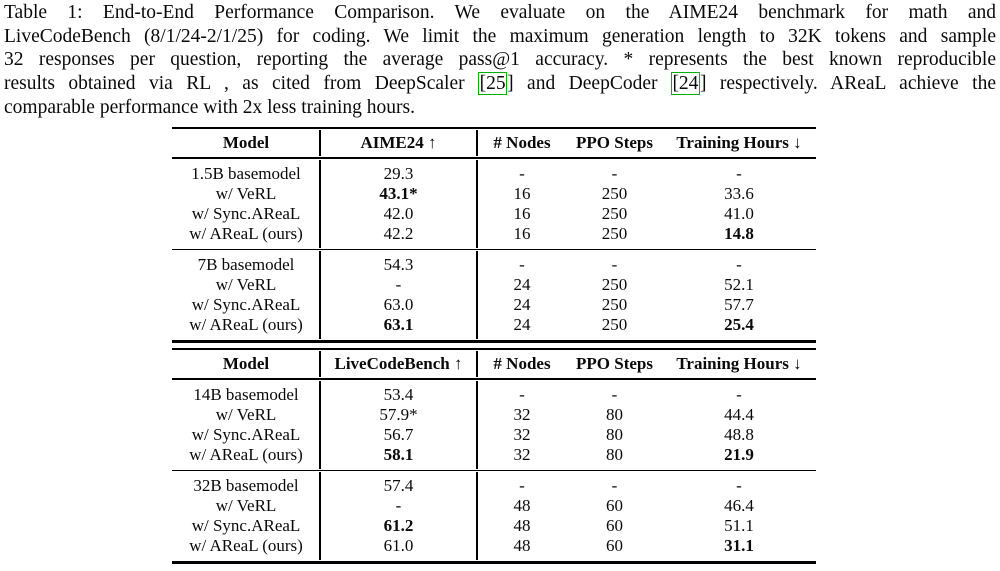  Describe the element at coordinates (494, 379) in the screenshot. I see `header-rule` at that location.